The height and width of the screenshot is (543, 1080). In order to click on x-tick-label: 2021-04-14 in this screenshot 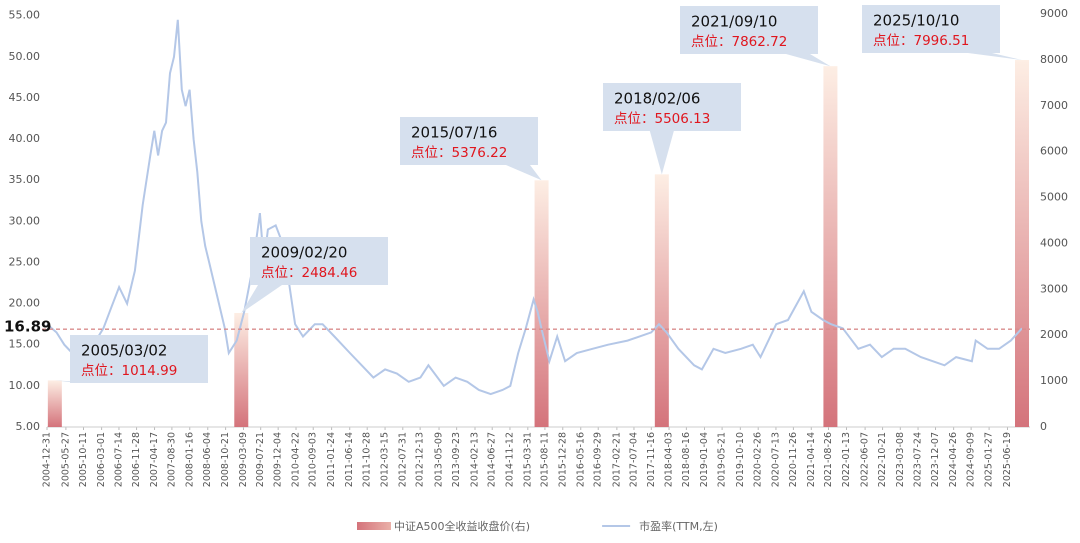, I will do `click(811, 459)`.